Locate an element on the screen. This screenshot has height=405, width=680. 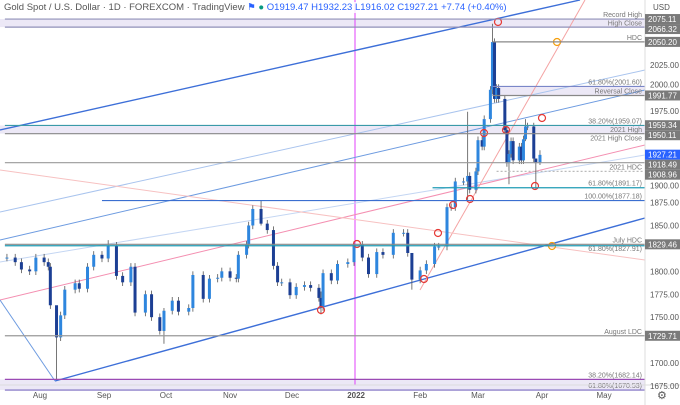
x-tick-label: Mar is located at coordinates (478, 395).